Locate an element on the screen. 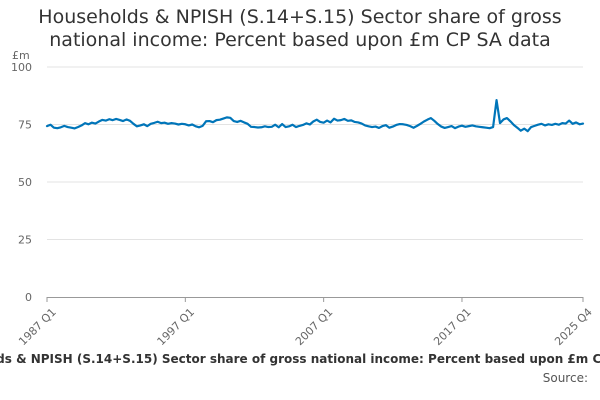  y-tick-label: 100 is located at coordinates (21, 67).